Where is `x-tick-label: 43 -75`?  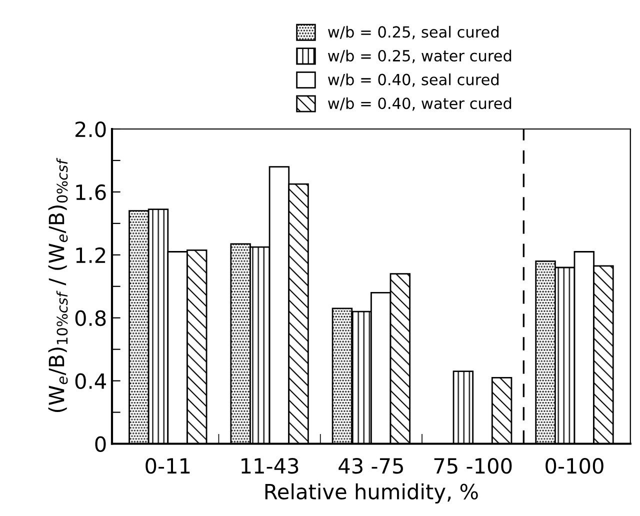
x-tick-label: 43 -75 is located at coordinates (370, 466).